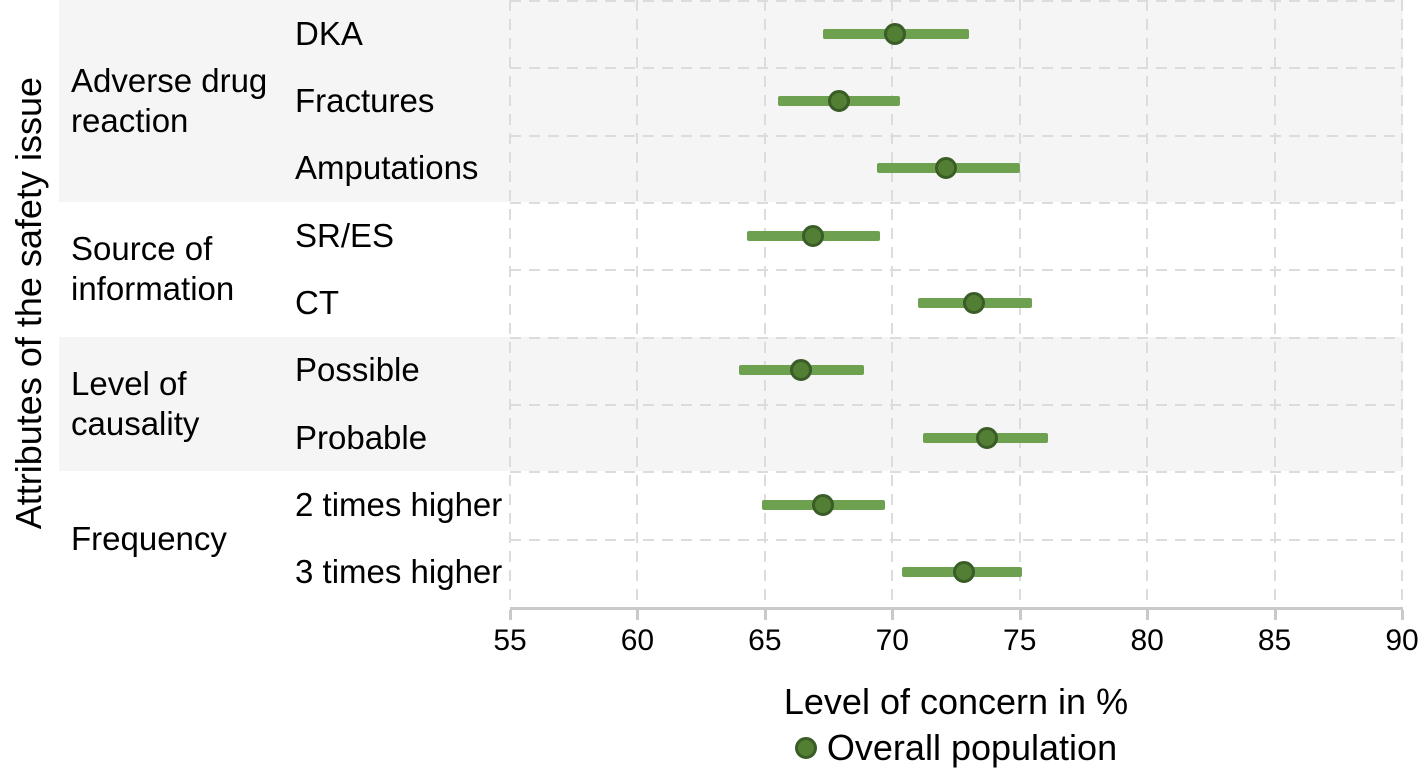 This screenshot has height=770, width=1419. Describe the element at coordinates (169, 100) in the screenshot. I see `group-label: Adverse drug reaction` at that location.